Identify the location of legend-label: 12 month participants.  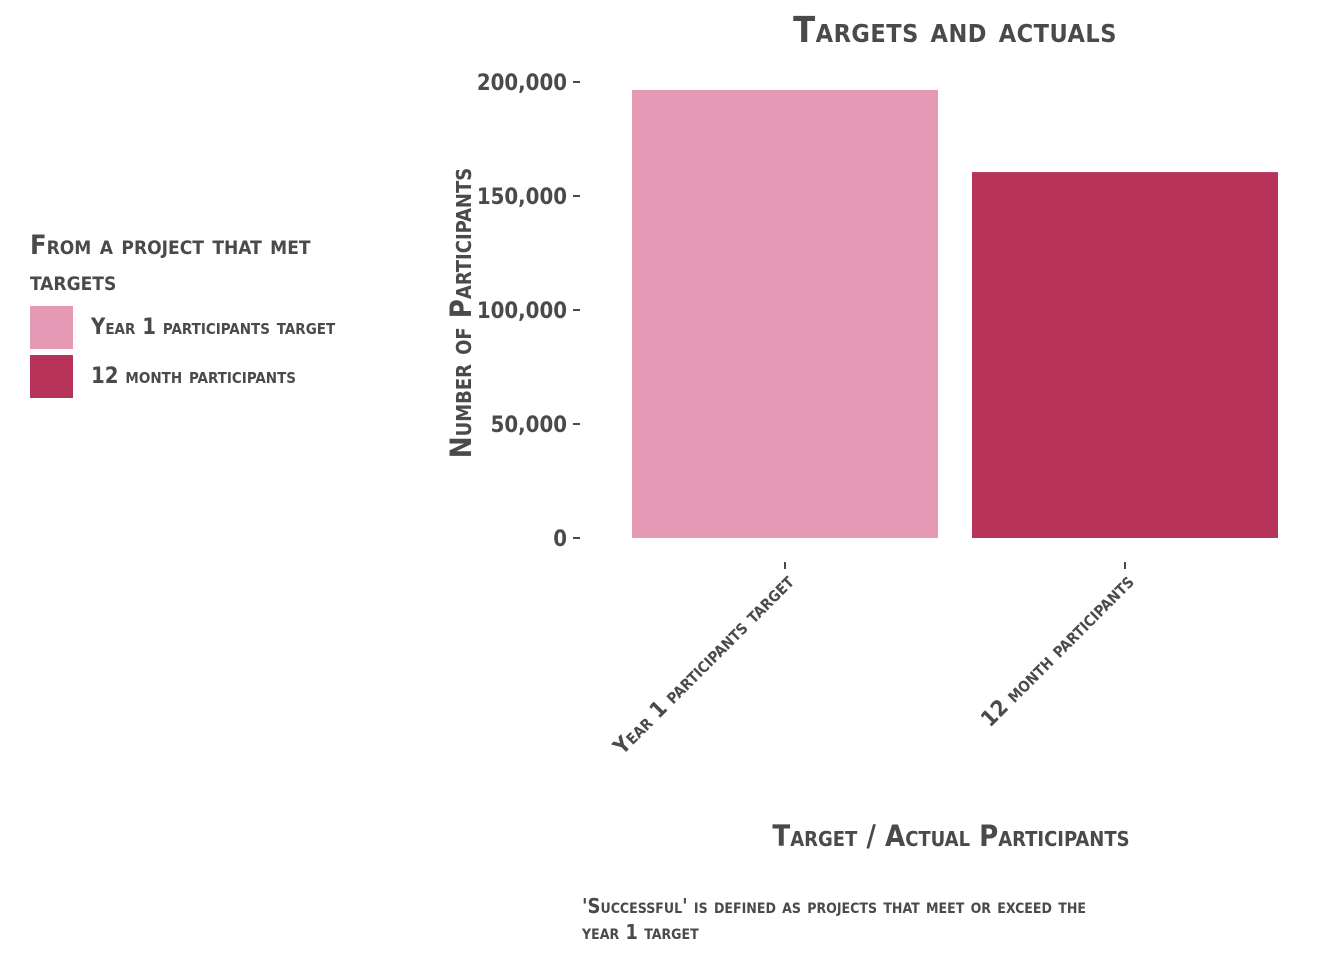
(194, 376).